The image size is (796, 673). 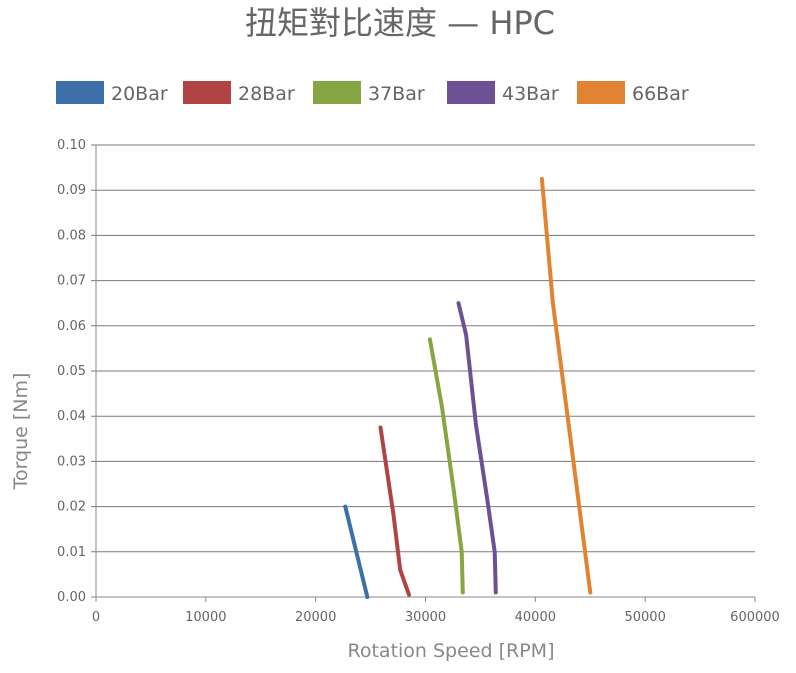 What do you see at coordinates (71, 597) in the screenshot?
I see `y-tick-label: 0.00` at bounding box center [71, 597].